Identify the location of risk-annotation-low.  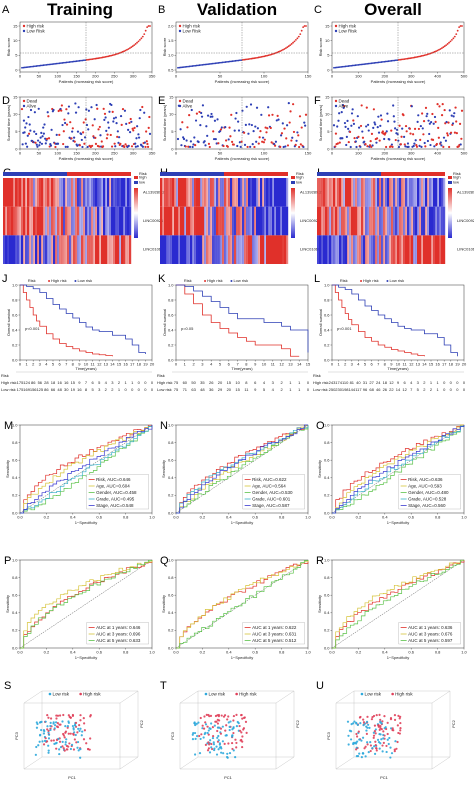
(349, 174).